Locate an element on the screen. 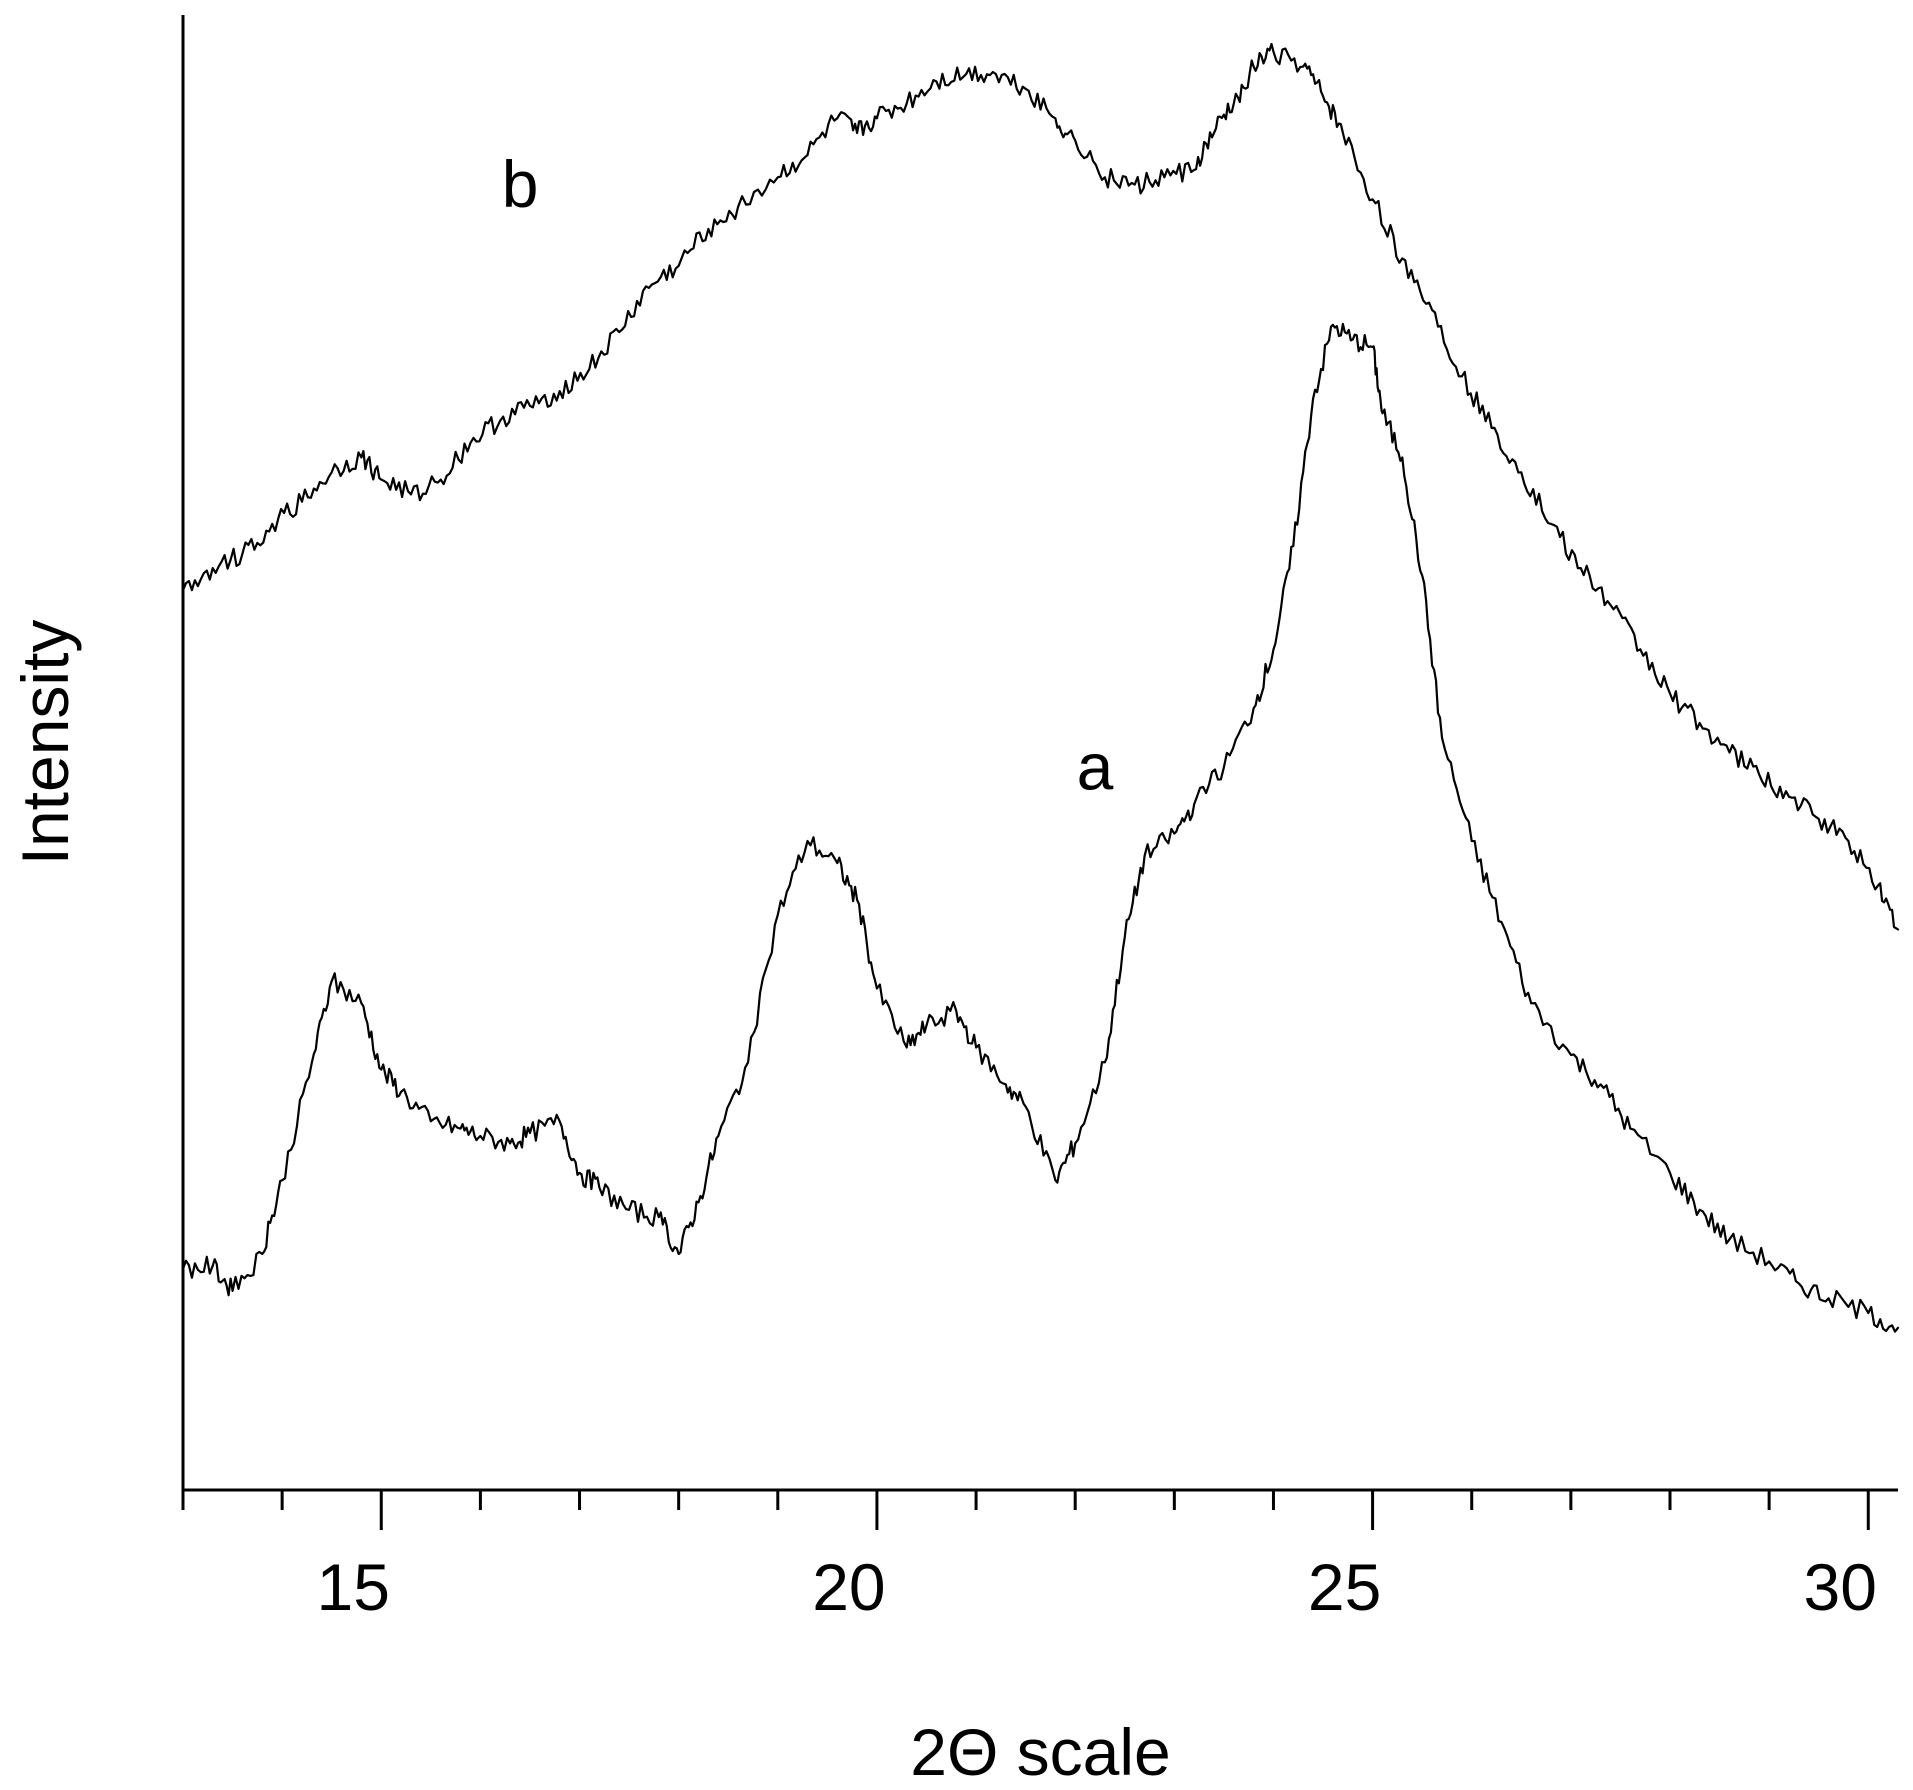  series-annotations: ba is located at coordinates (808, 475).